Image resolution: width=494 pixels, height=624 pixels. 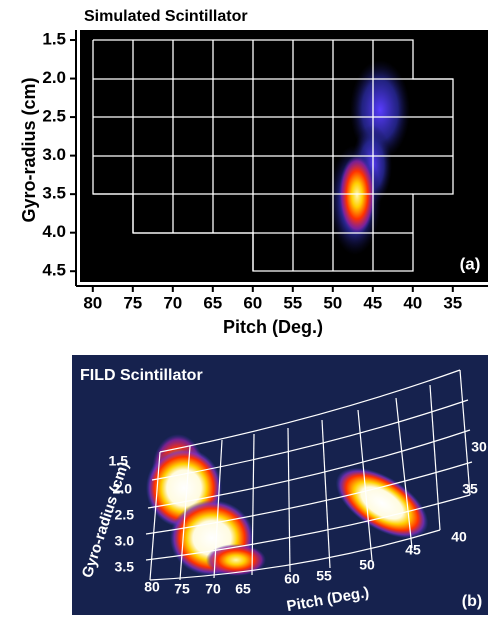 What do you see at coordinates (141, 375) in the screenshot?
I see `chart-title: FILD Scintillator` at bounding box center [141, 375].